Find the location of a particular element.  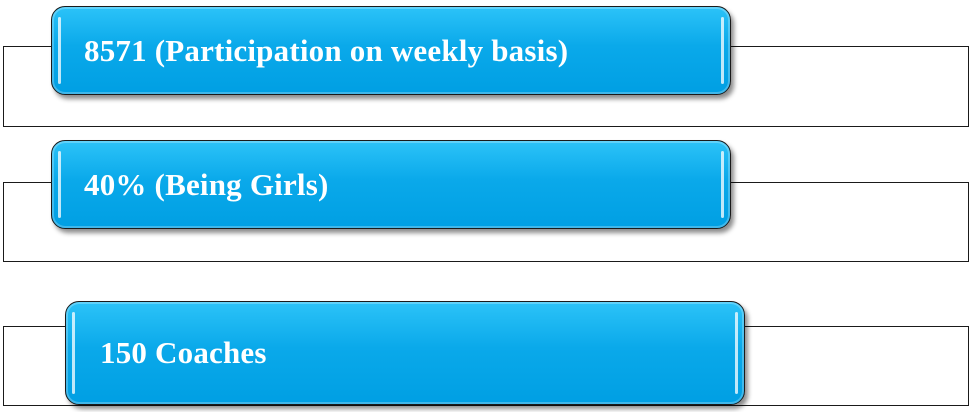

stat-label-girls: 40% (Being Girls) is located at coordinates (206, 184).